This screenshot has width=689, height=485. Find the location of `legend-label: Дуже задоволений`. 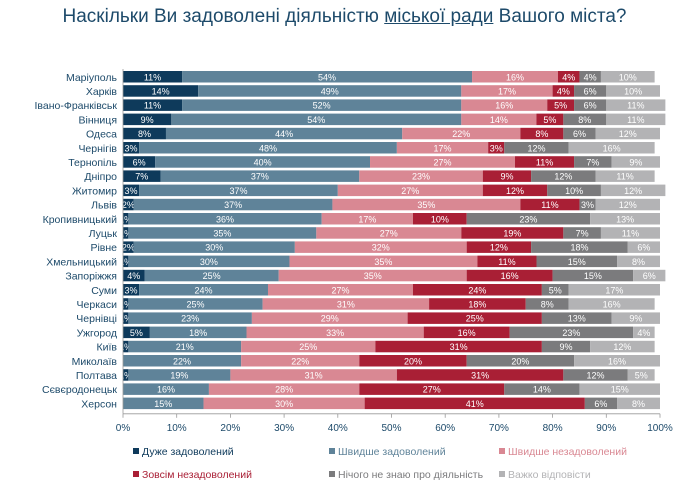

legend-label: Дуже задоволений is located at coordinates (188, 452).